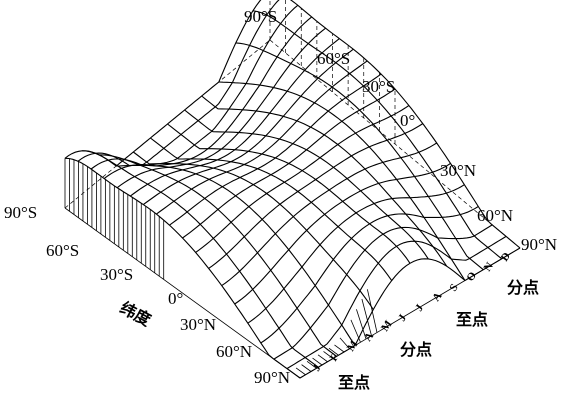 The image size is (575, 396). Describe the element at coordinates (62, 250) in the screenshot. I see `front-lat-60s: 60°S` at that location.